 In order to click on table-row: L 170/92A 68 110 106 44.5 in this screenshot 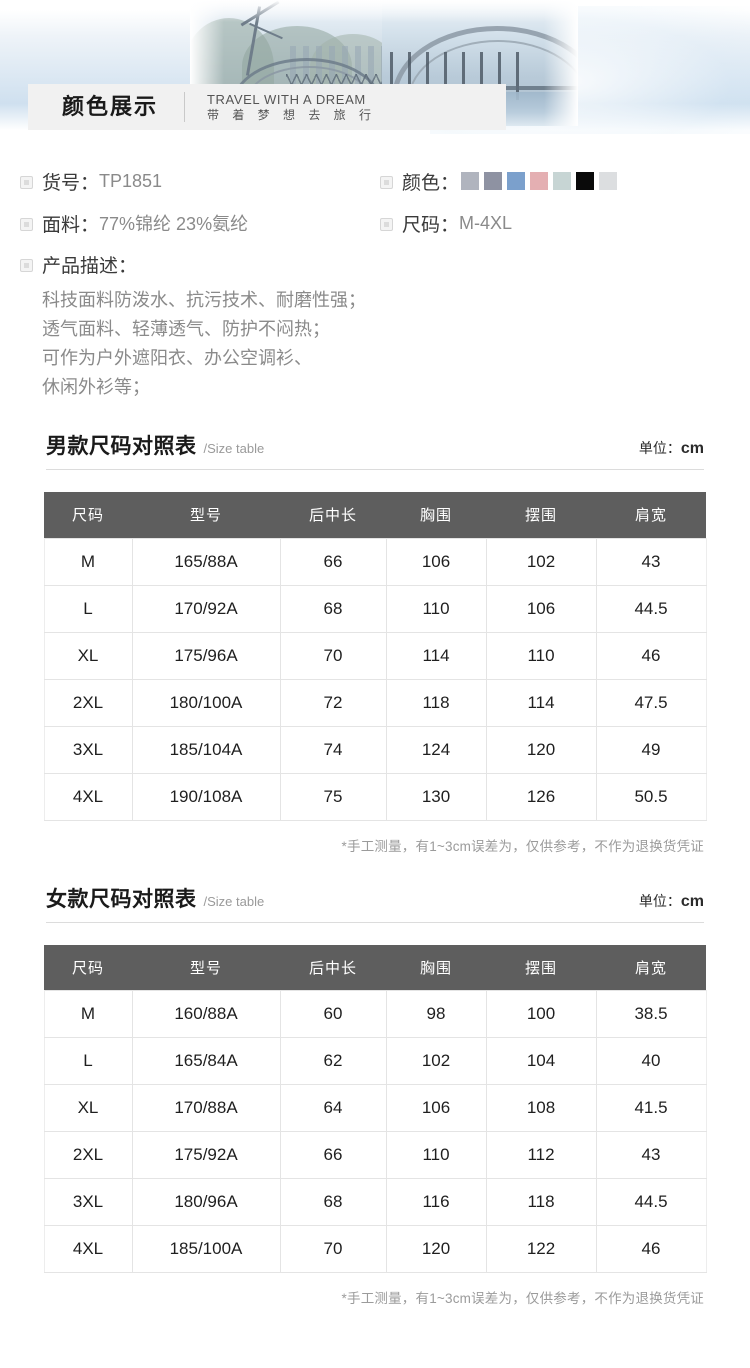, I will do `click(375, 608)`.